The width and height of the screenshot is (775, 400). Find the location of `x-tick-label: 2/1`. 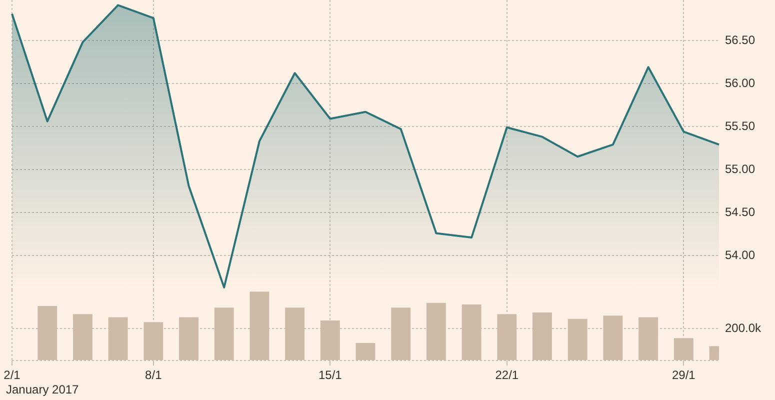

x-tick-label: 2/1 is located at coordinates (12, 375).